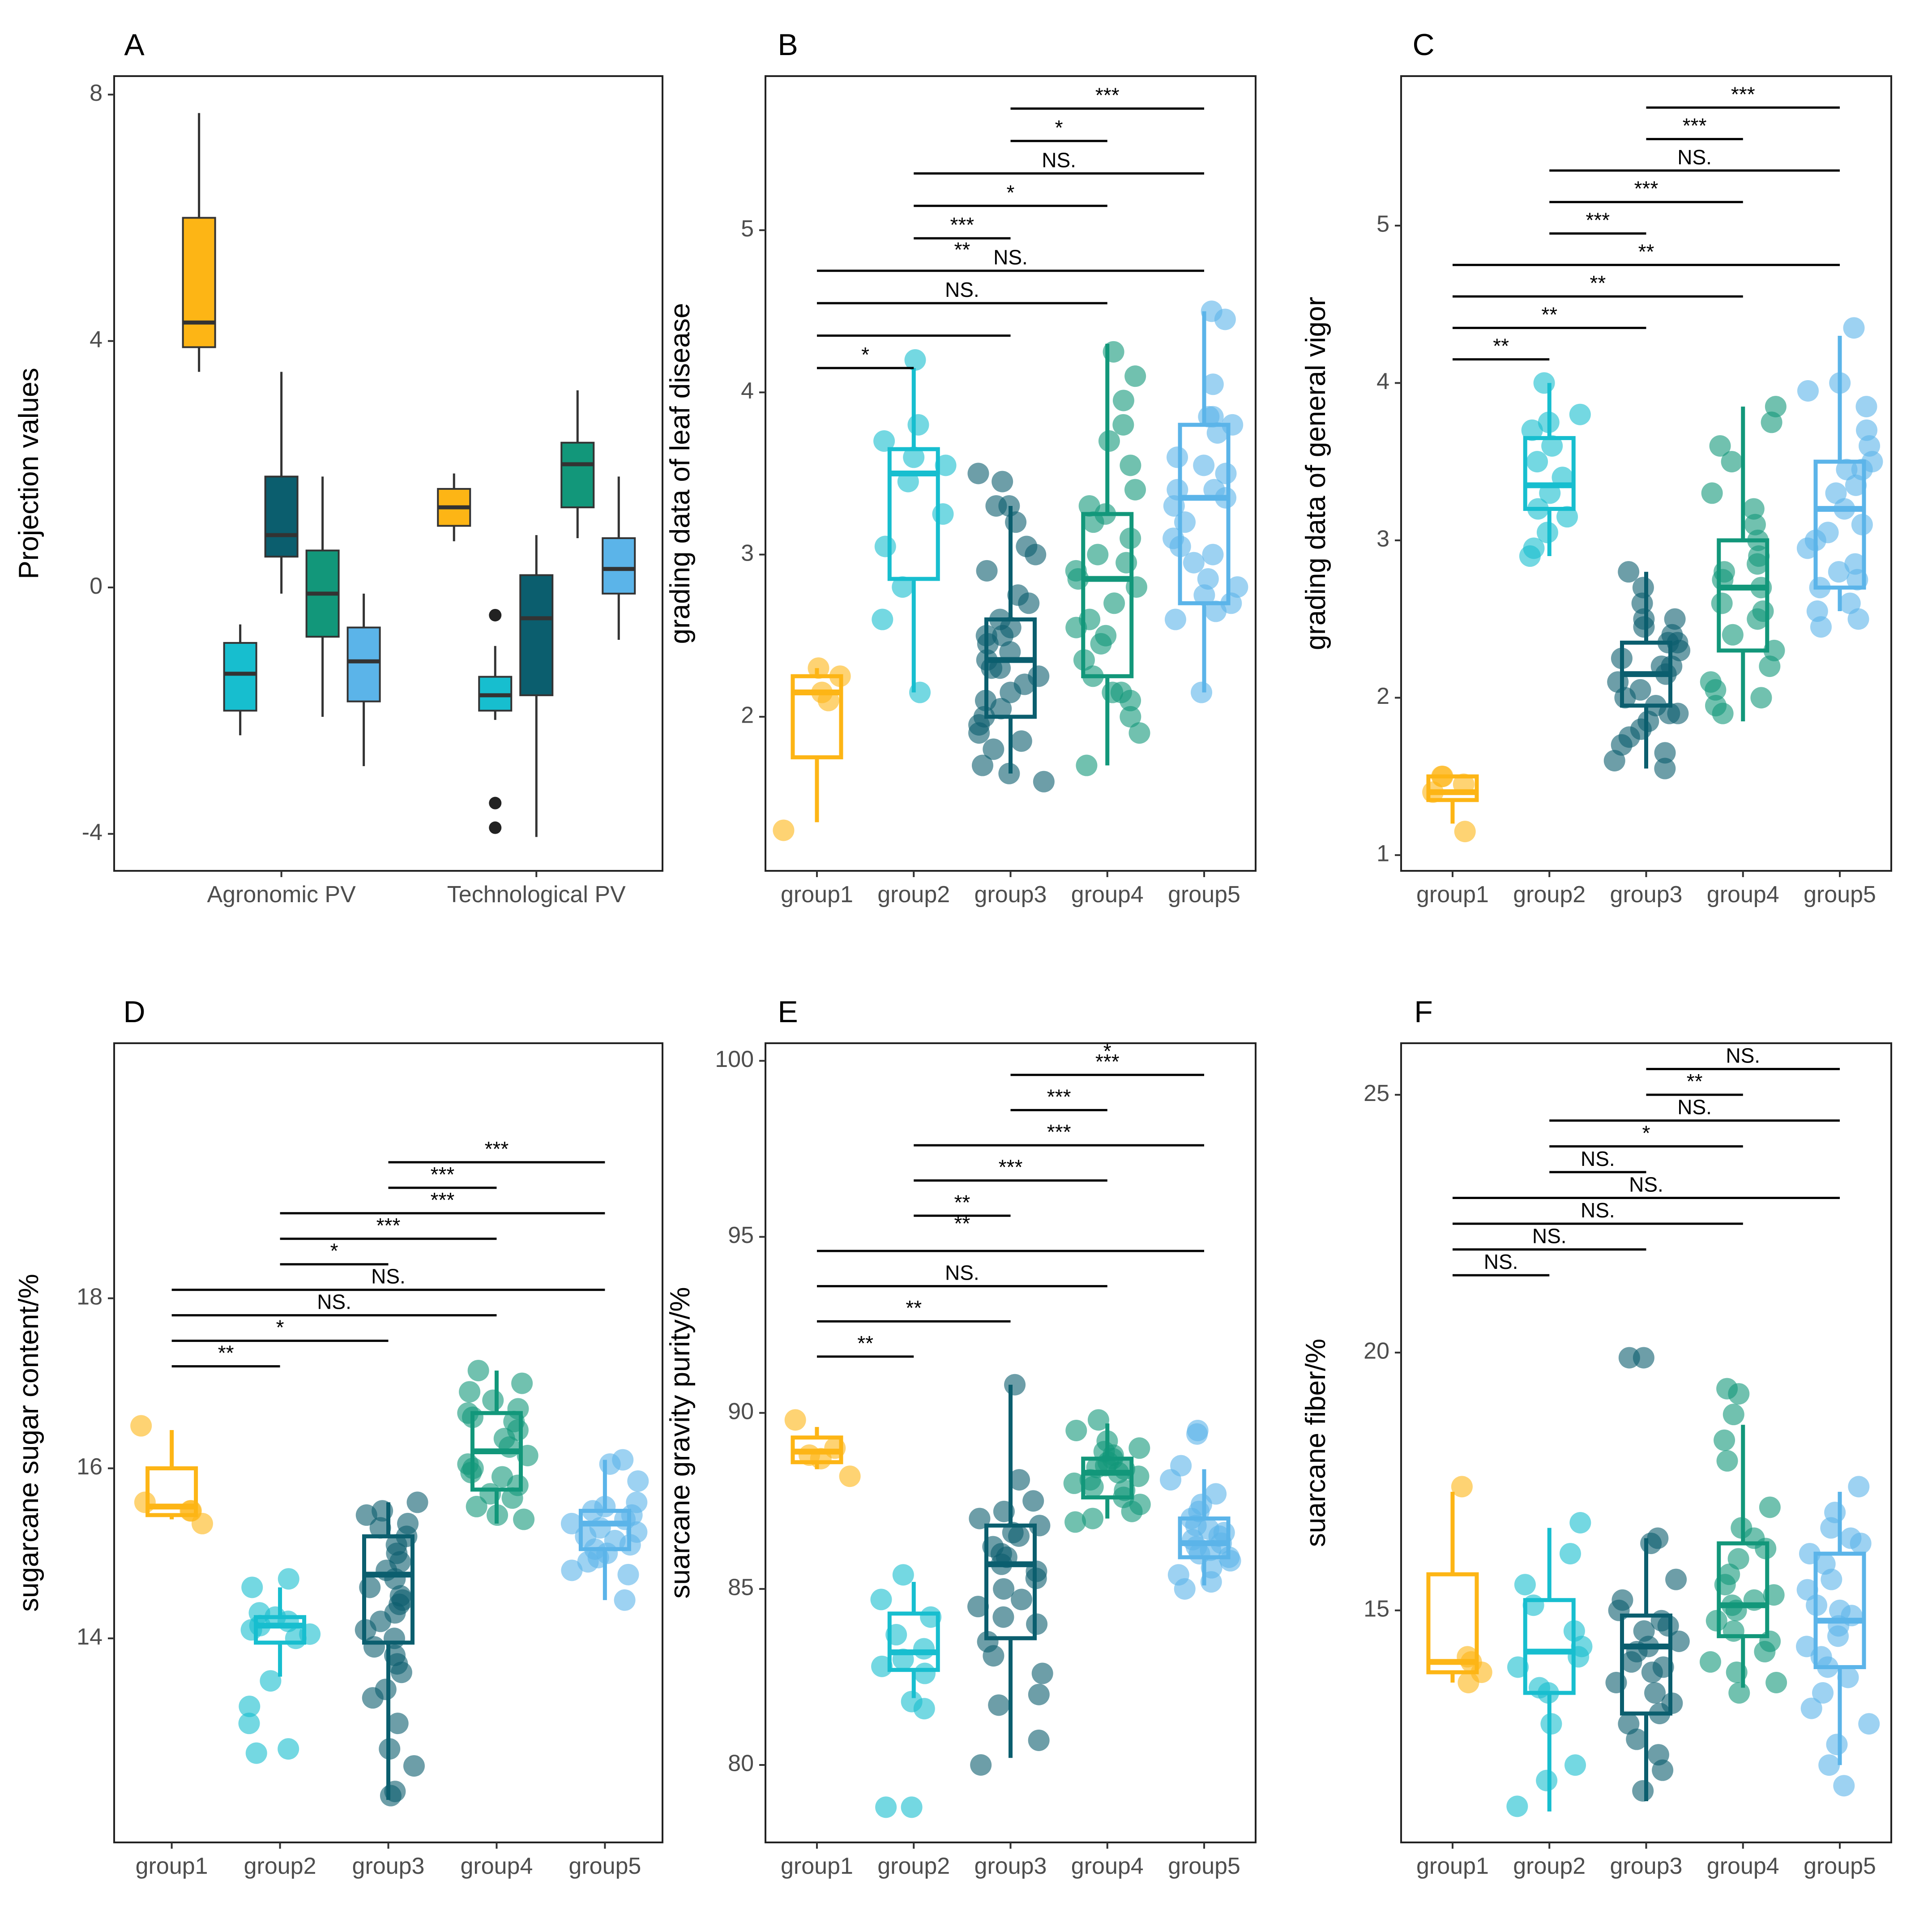 Image resolution: width=1932 pixels, height=1906 pixels. What do you see at coordinates (1382, 224) in the screenshot?
I see `y-tick-label: 5` at bounding box center [1382, 224].